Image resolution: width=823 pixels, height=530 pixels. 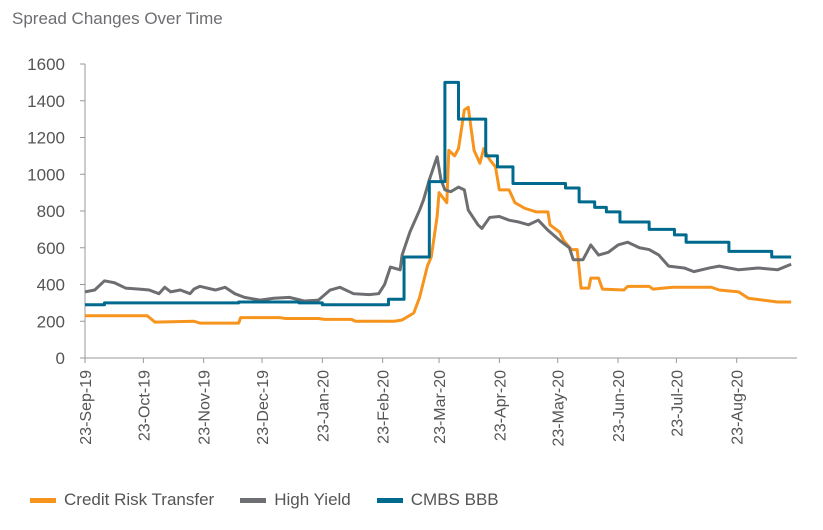 I want to click on legend-item-cmbs: CMBS BBB, so click(x=437, y=500).